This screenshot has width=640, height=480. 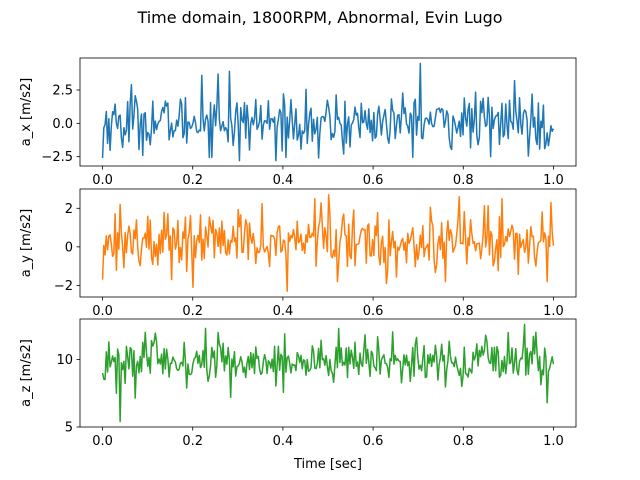 I want to click on y-axis-label-2: a_y [m/s2], so click(x=26, y=243).